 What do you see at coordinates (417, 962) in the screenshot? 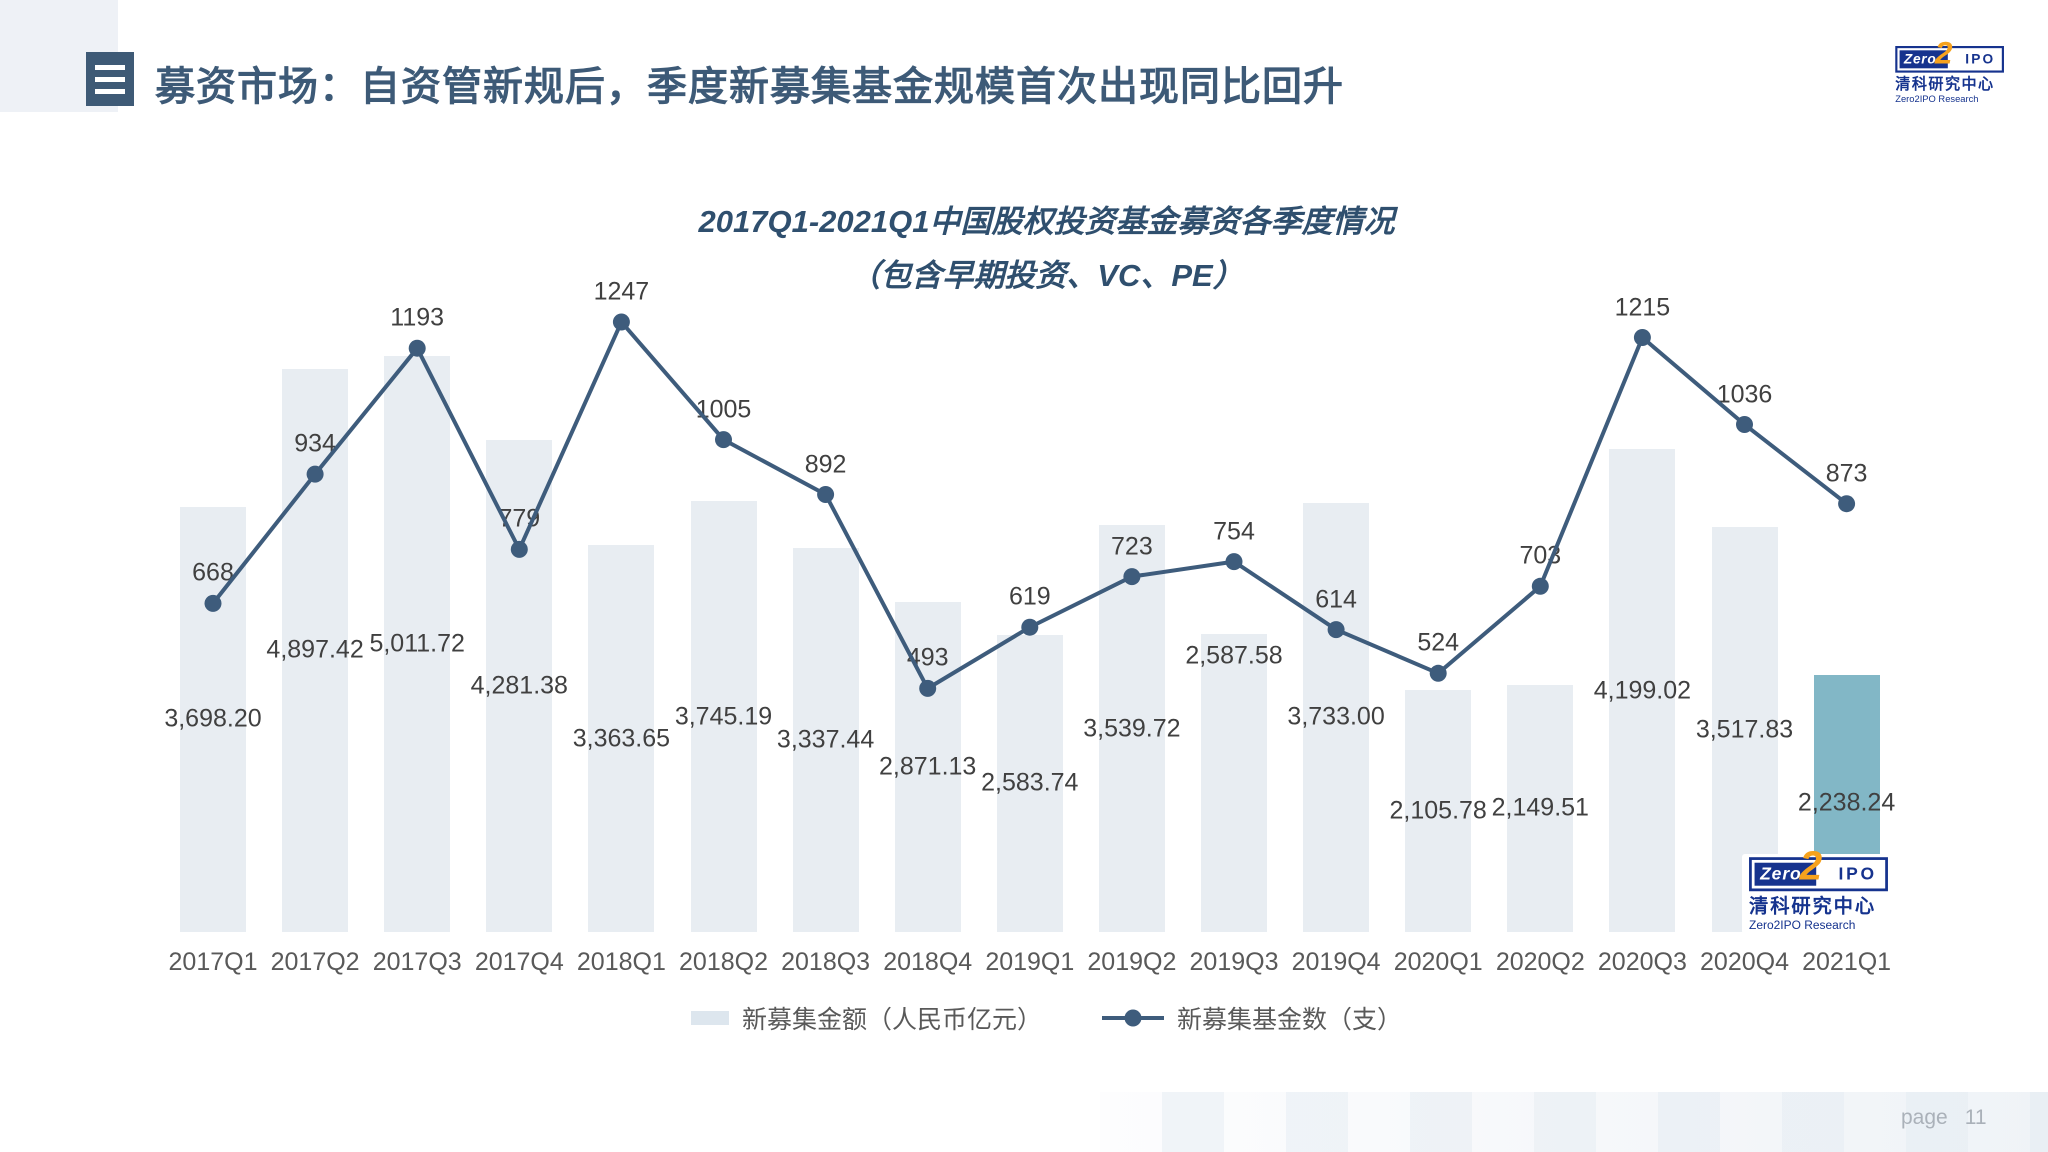
I see `x-axis-label: 2017Q3` at bounding box center [417, 962].